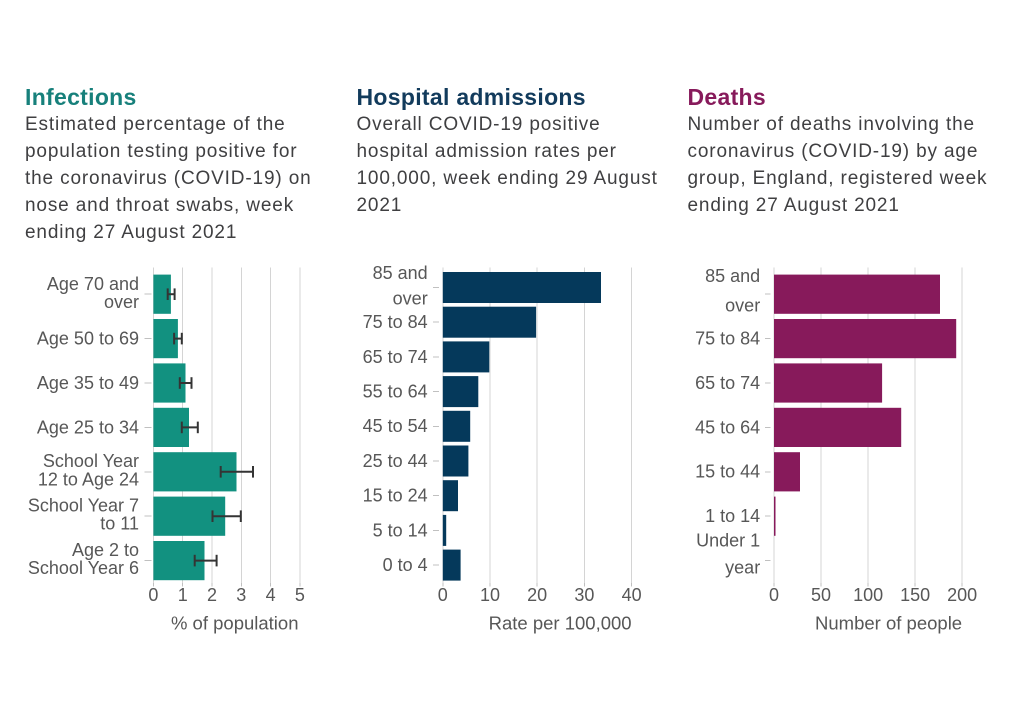 This screenshot has width=1024, height=709. I want to click on svg-text: 5 to 14, so click(400, 530).